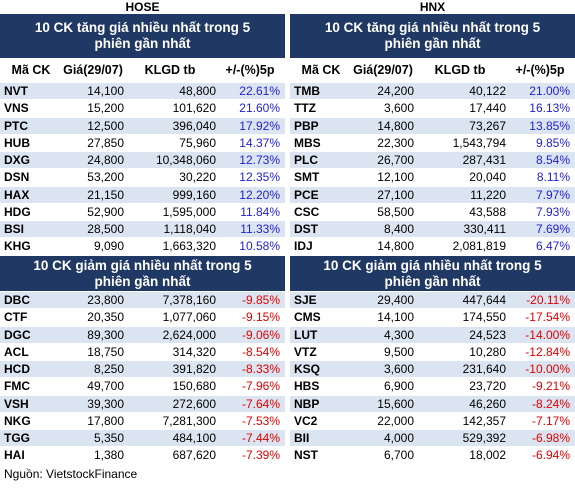  What do you see at coordinates (398, 334) in the screenshot?
I see `table-cell: 4,300` at bounding box center [398, 334].